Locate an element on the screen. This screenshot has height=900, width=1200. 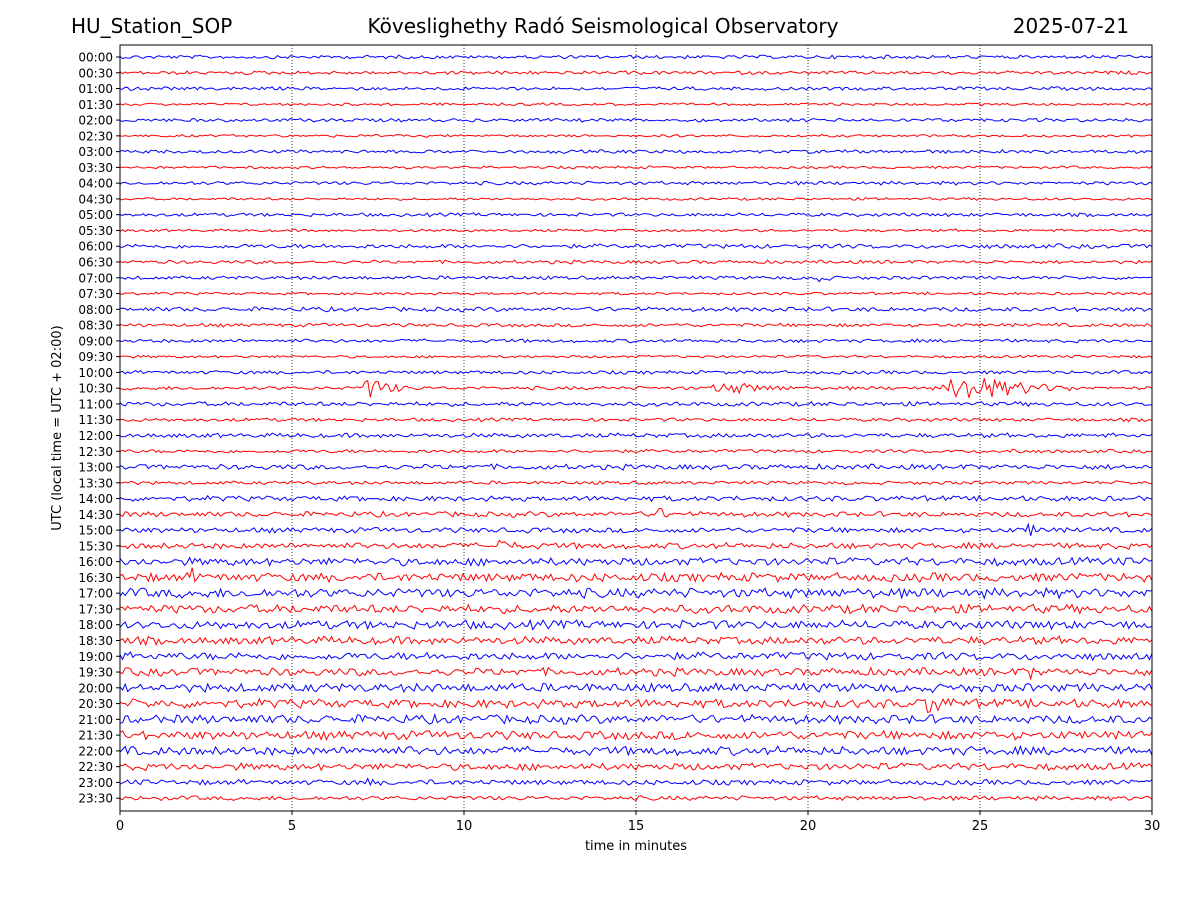
y-tick-label: 00:00 is located at coordinates (95, 58).